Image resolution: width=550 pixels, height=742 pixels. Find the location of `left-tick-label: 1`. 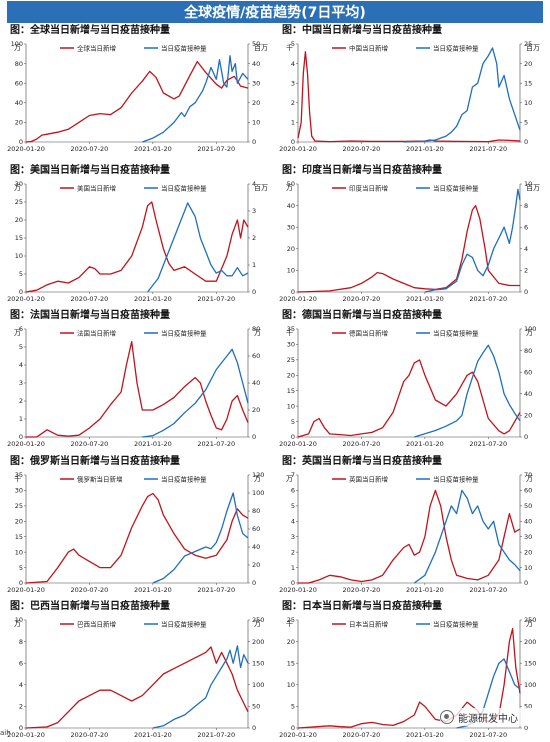

left-tick-label: 1 is located at coordinates (293, 123).